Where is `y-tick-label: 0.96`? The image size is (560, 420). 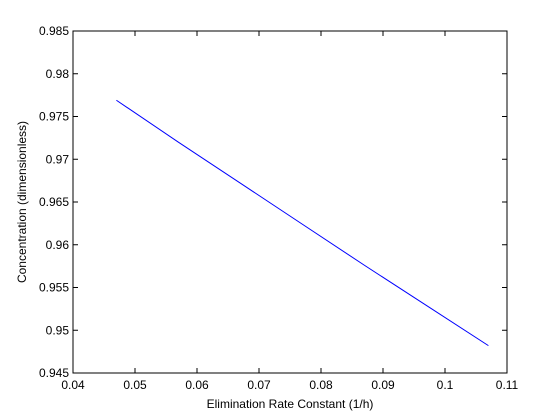 y-tick-label: 0.96 is located at coordinates (58, 245).